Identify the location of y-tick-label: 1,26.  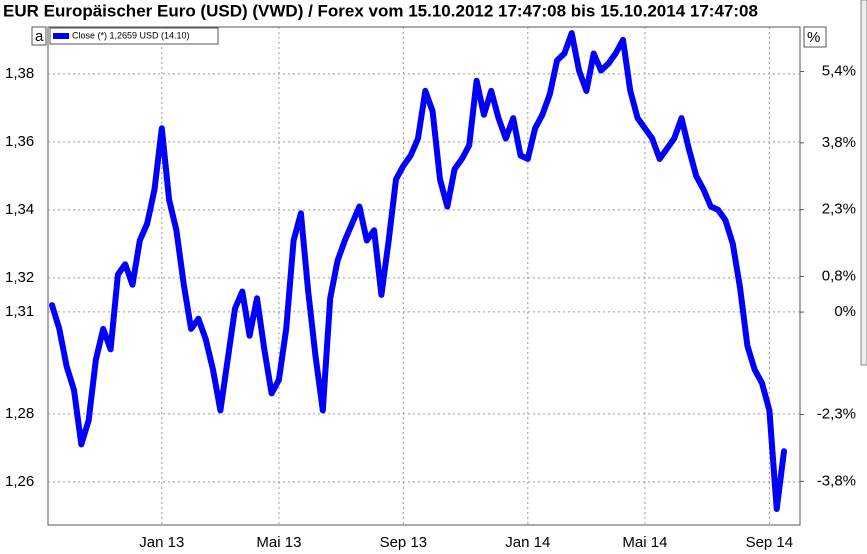
(19, 481).